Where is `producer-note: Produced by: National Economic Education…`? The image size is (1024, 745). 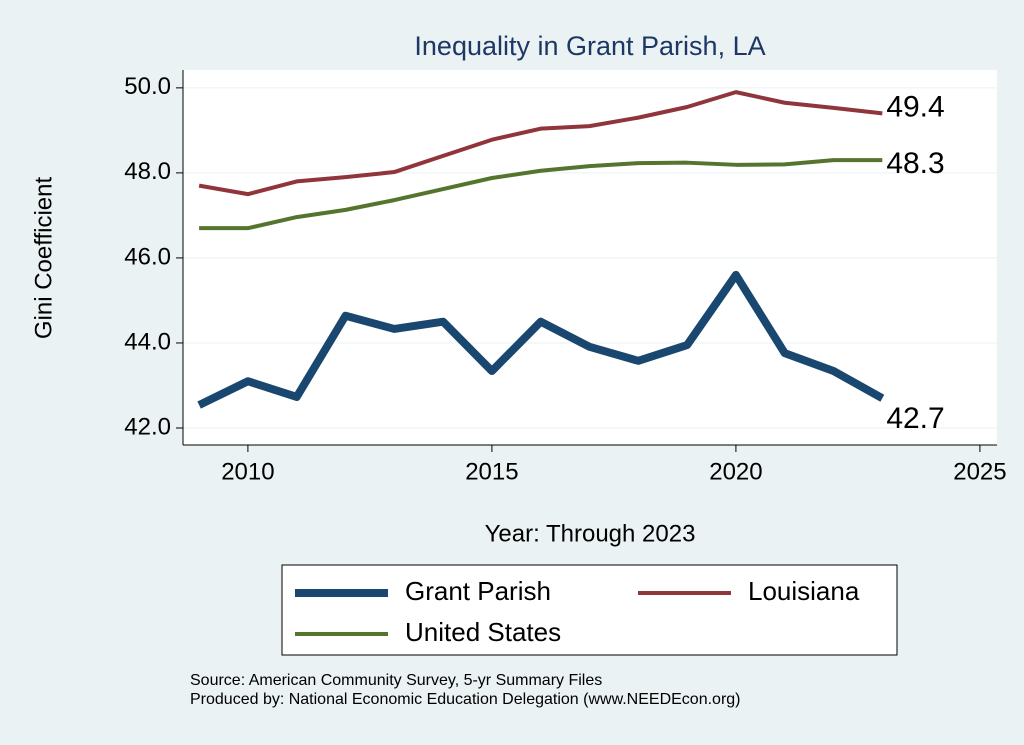
producer-note: Produced by: National Economic Education… is located at coordinates (465, 699).